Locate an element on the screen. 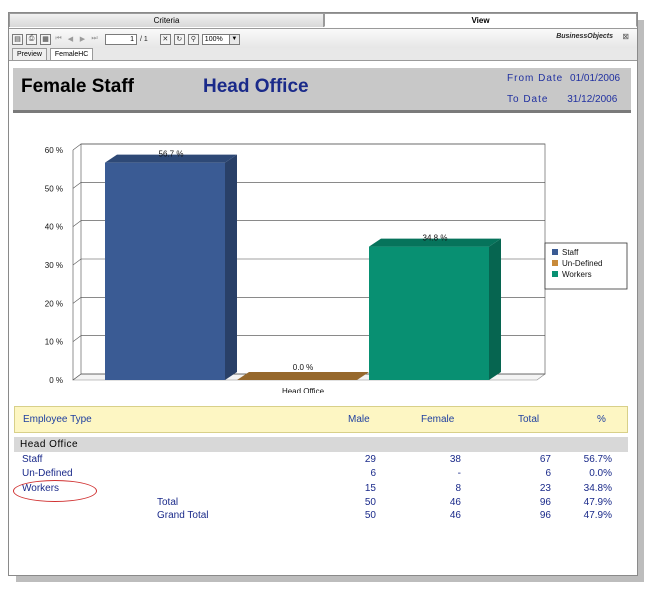 The image size is (662, 600). y-tick-label: 30 % is located at coordinates (54, 265).